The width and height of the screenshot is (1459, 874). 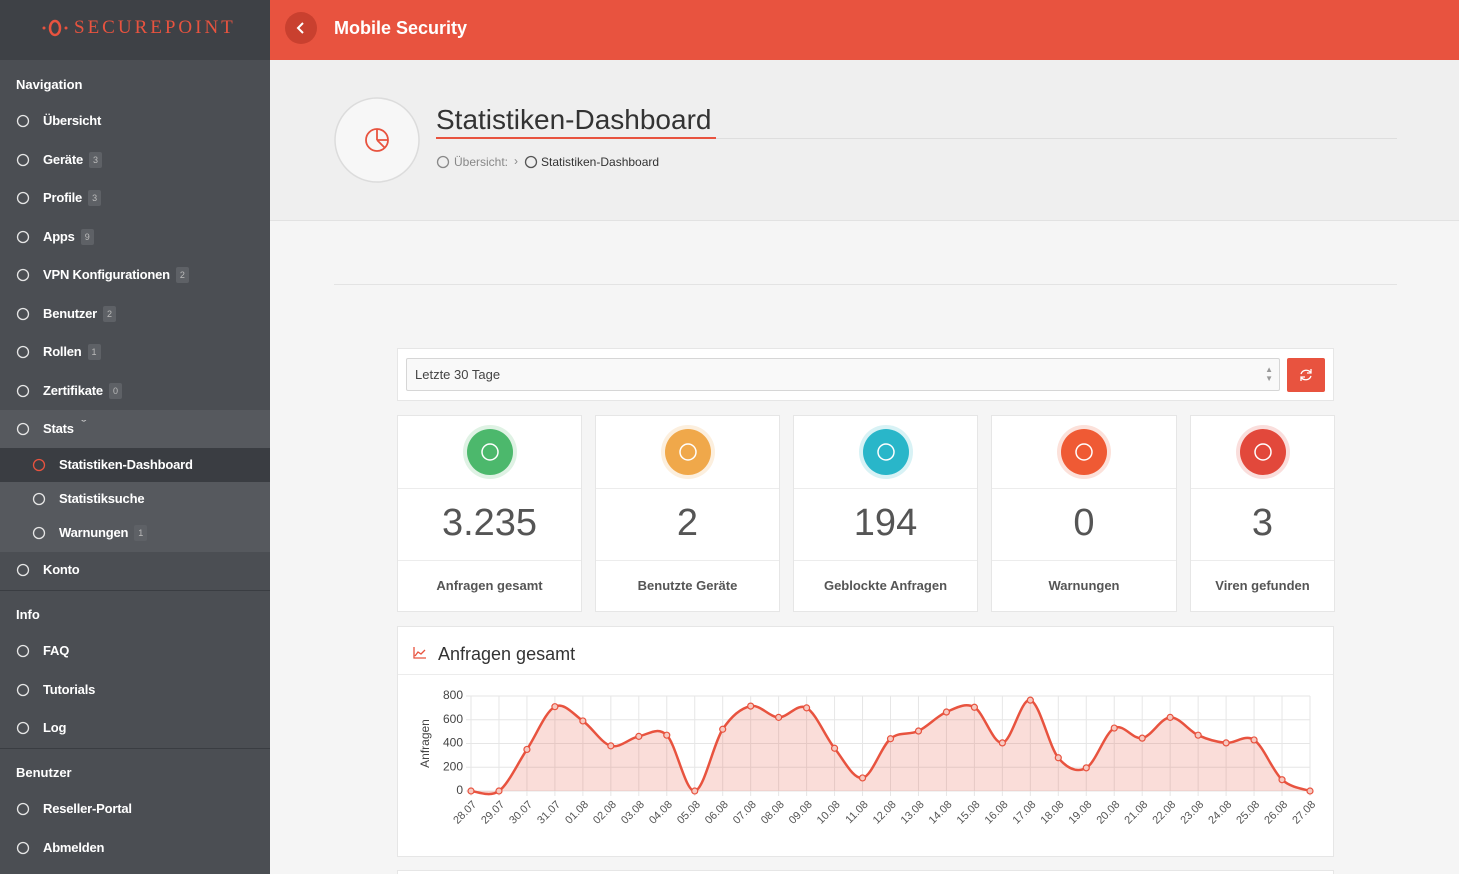 What do you see at coordinates (135, 570) in the screenshot?
I see `nav-item: Konto` at bounding box center [135, 570].